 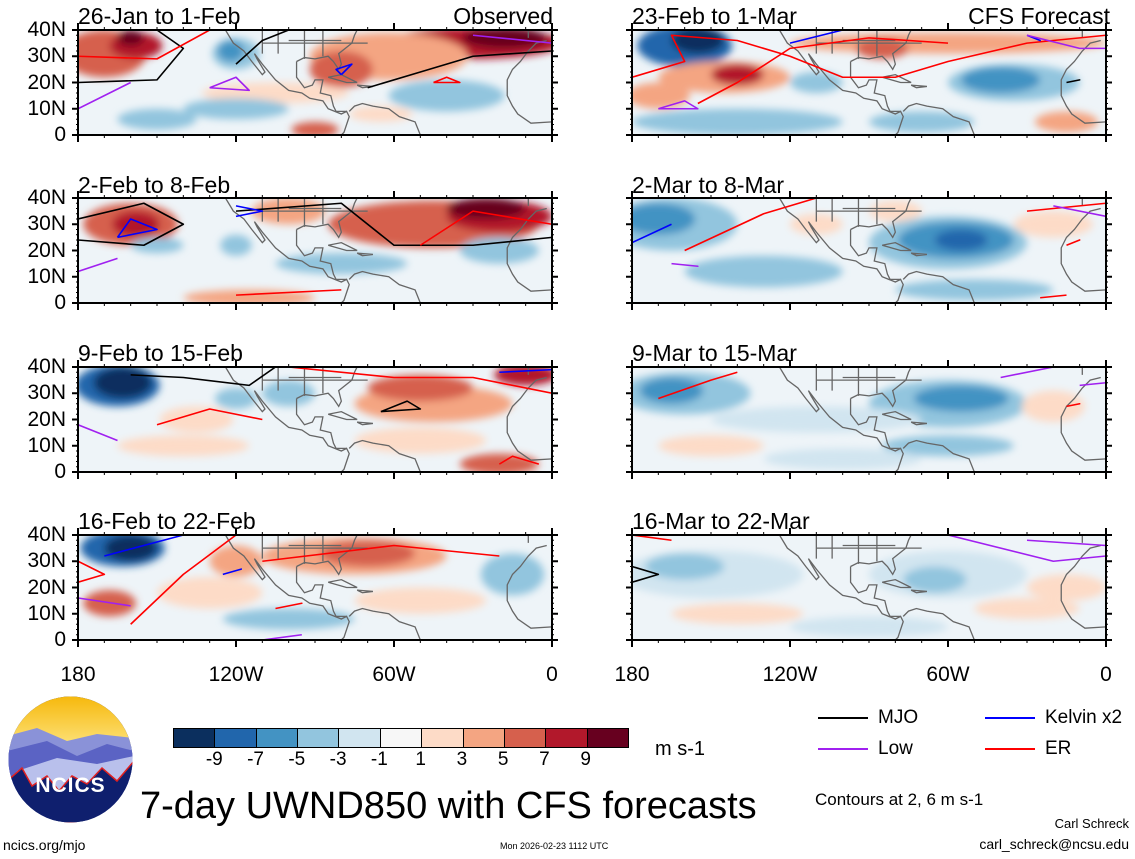 What do you see at coordinates (401, 738) in the screenshot?
I see `colorbar` at bounding box center [401, 738].